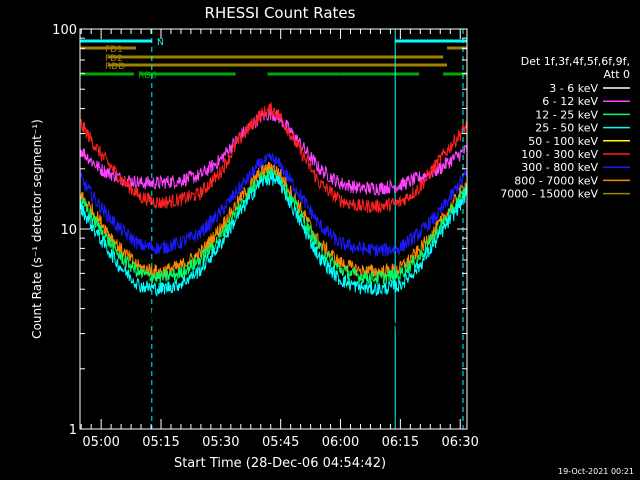  Describe the element at coordinates (280, 13) in the screenshot. I see `chart-title: RHESSI Count Rates` at that location.